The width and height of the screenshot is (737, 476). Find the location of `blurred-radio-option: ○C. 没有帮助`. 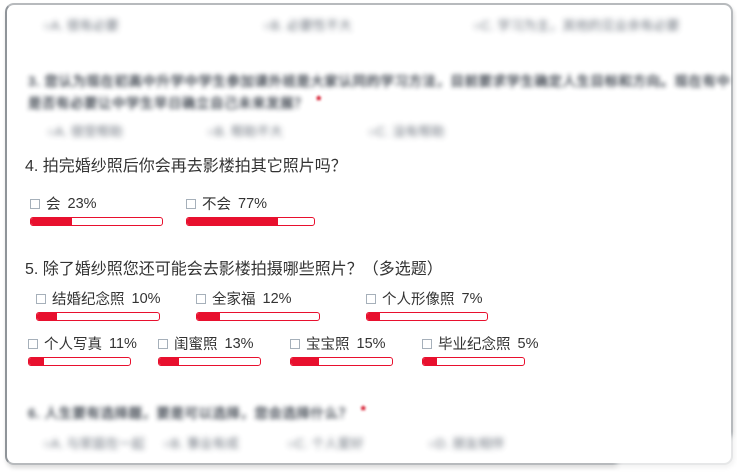

blurred-radio-option: ○C. 没有帮助 is located at coordinates (406, 131).